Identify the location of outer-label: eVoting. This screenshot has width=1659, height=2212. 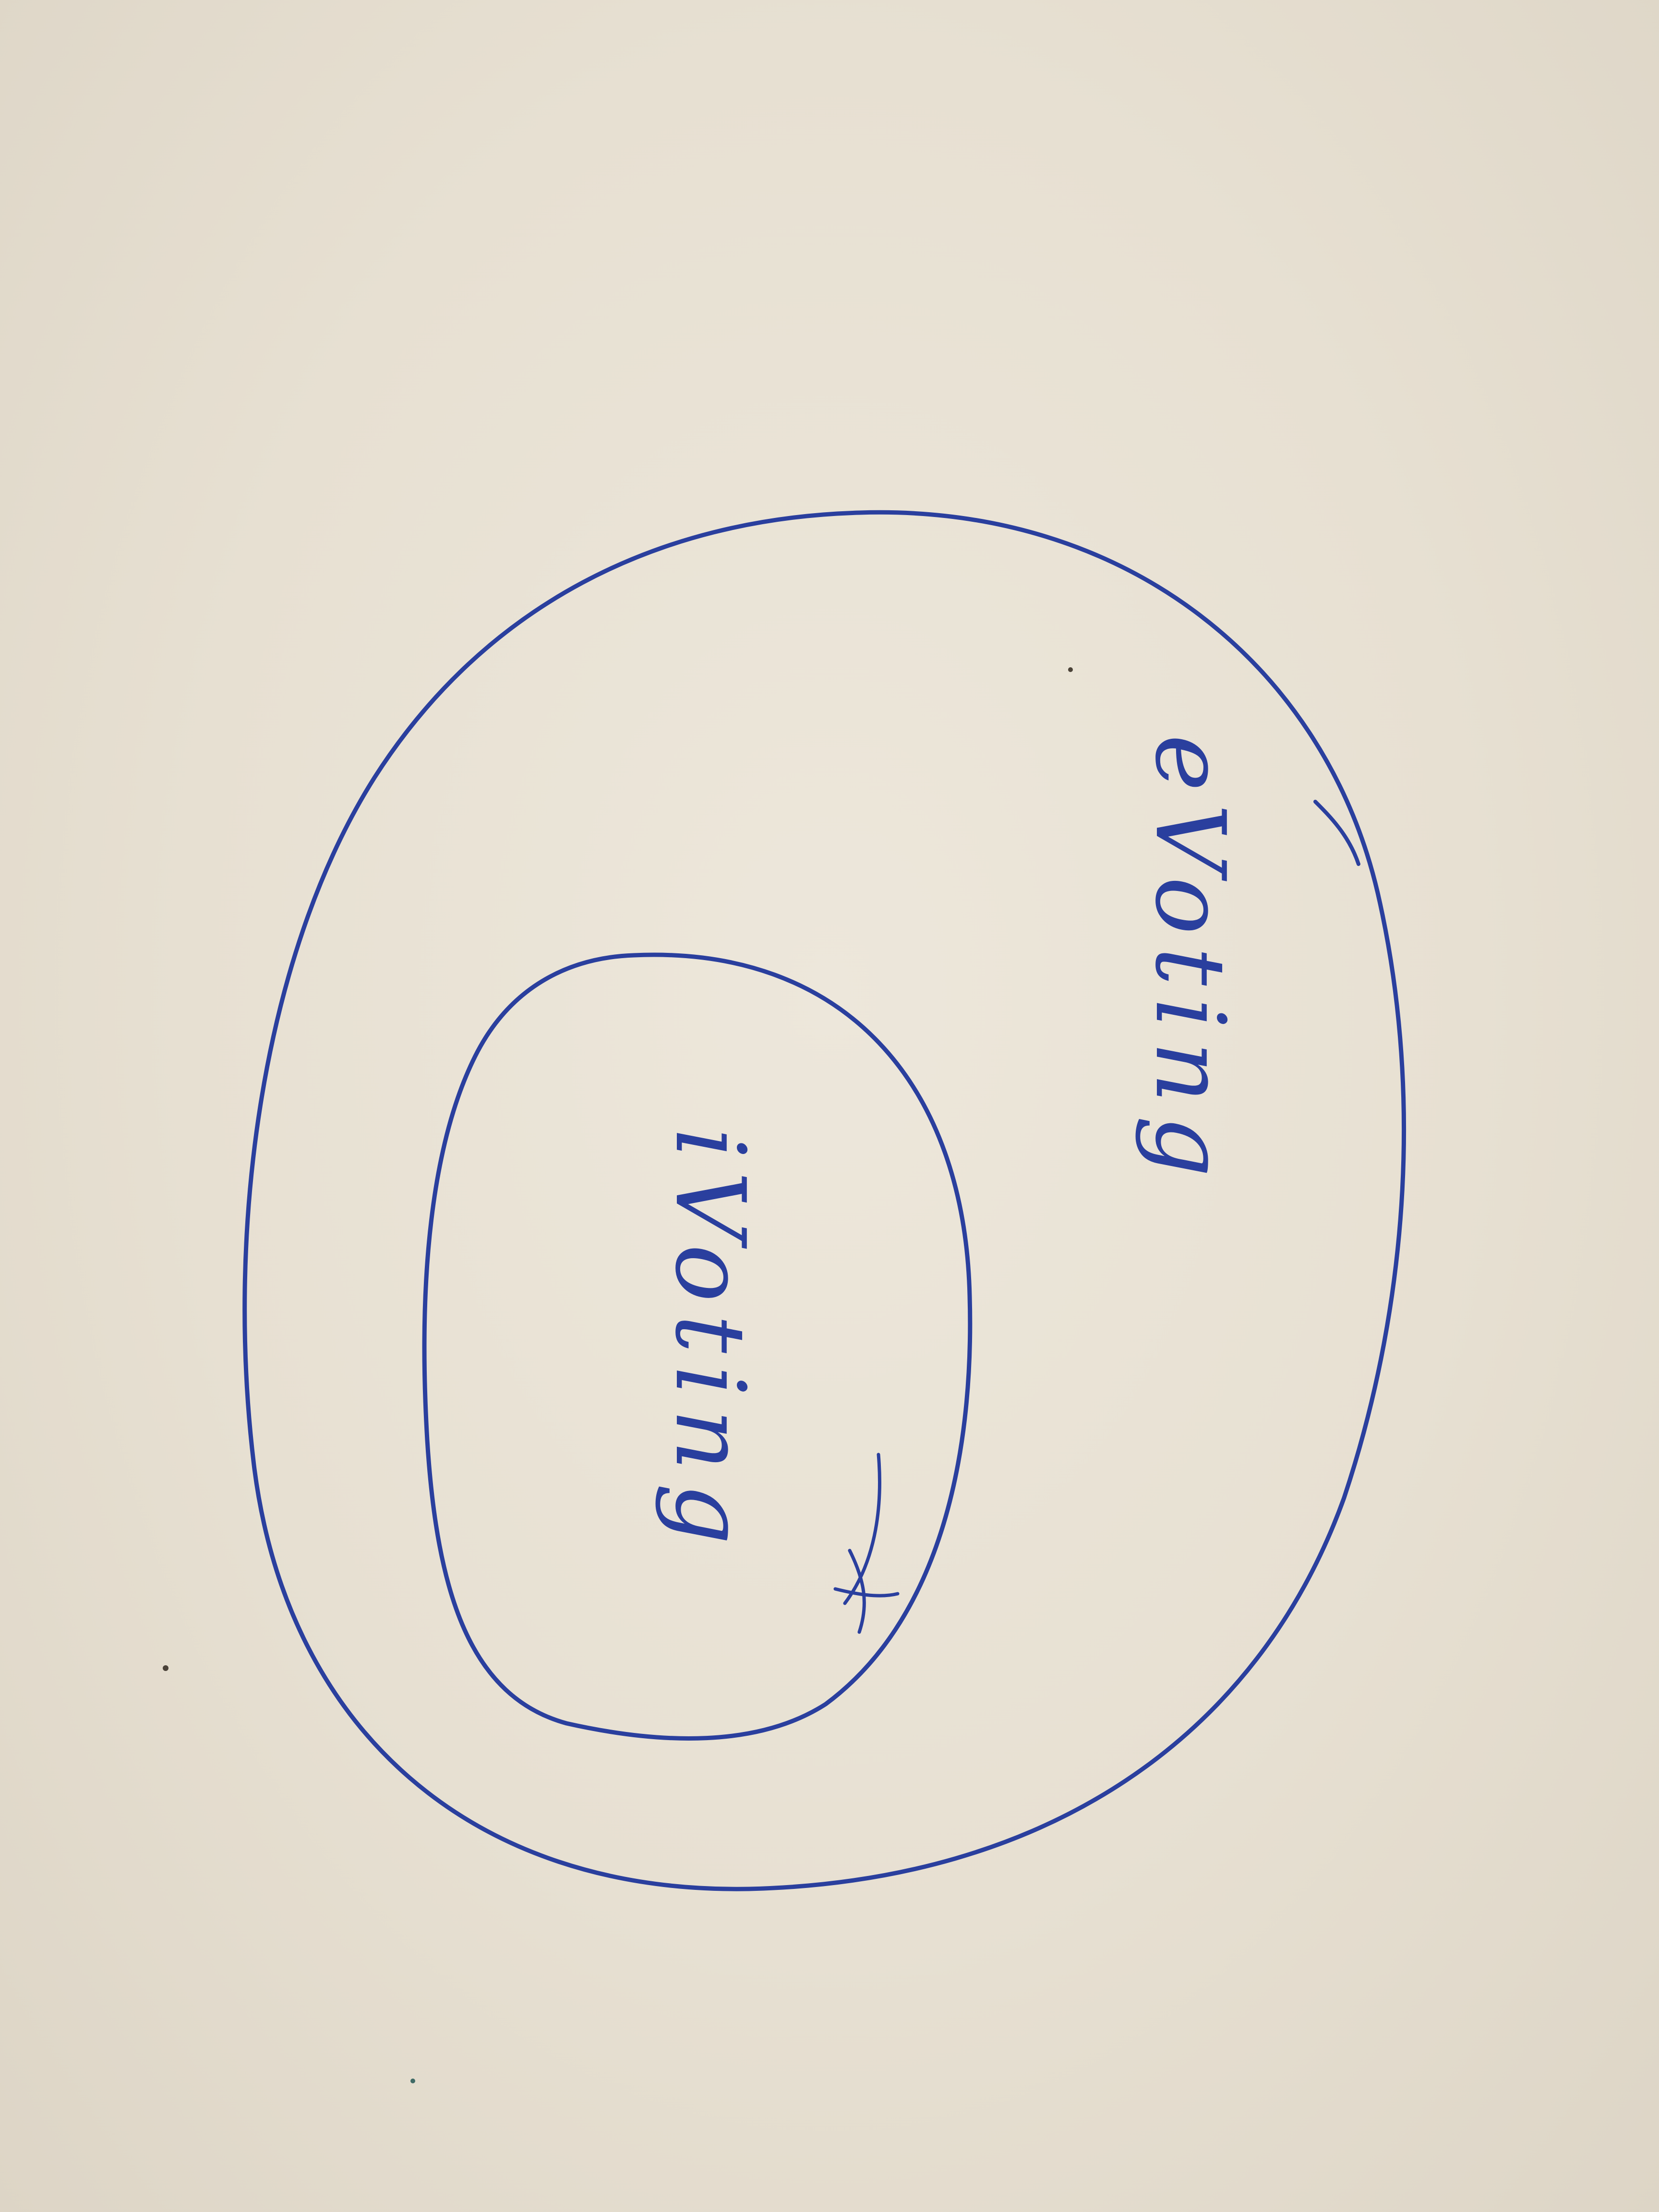
(1190, 962).